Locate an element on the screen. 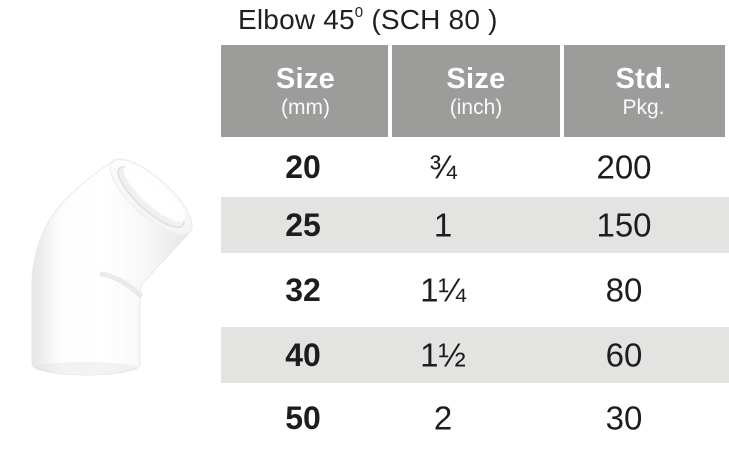 This screenshot has height=452, width=729. cell-size-inch: 2 is located at coordinates (443, 417).